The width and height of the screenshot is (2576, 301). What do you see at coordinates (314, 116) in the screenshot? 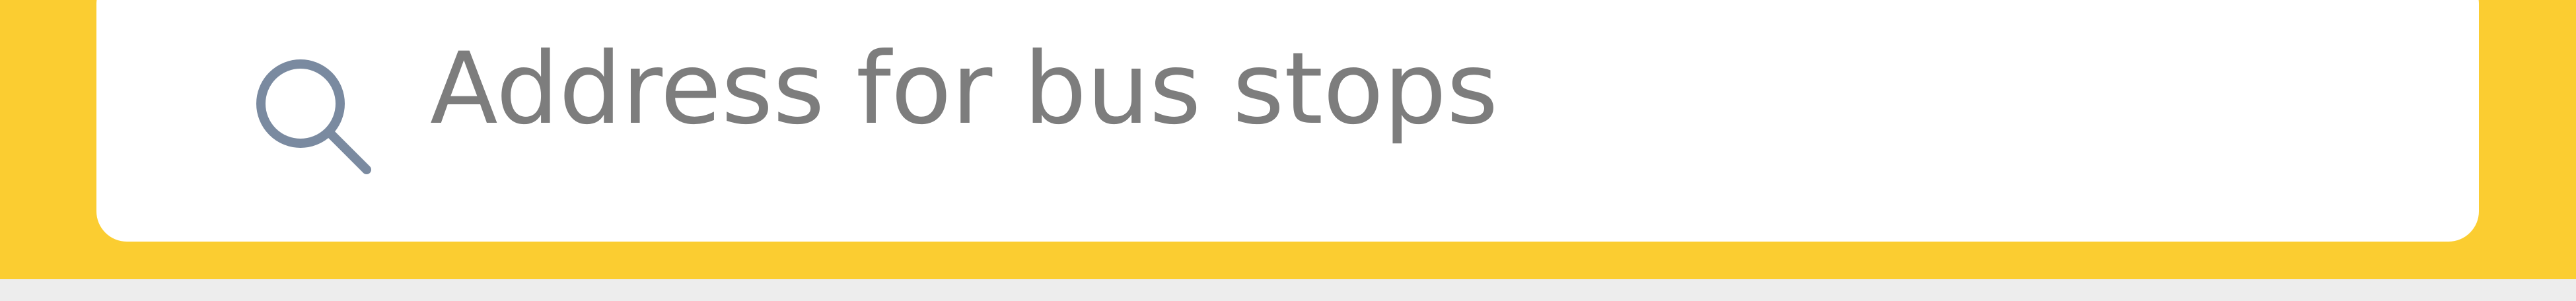
I see `search-icon` at bounding box center [314, 116].